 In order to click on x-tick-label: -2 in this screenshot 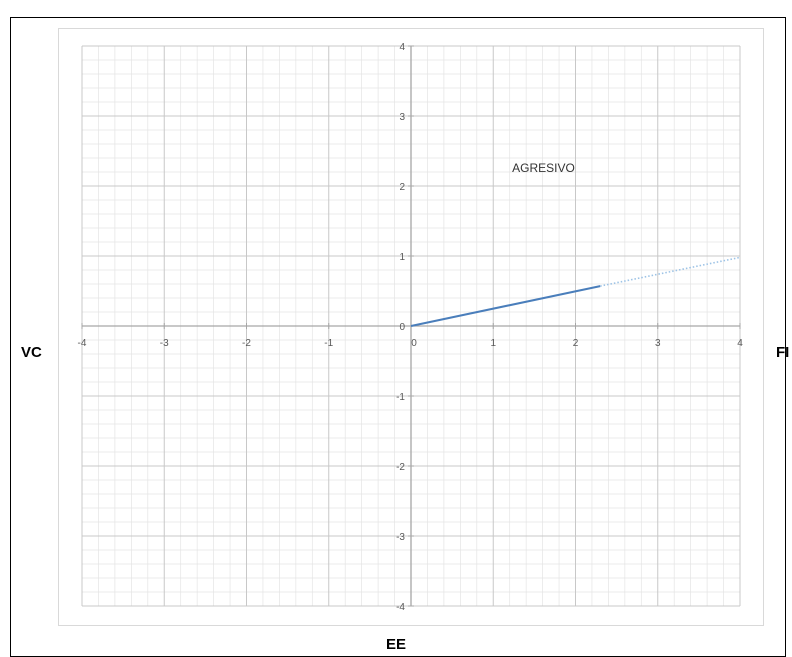, I will do `click(246, 343)`.